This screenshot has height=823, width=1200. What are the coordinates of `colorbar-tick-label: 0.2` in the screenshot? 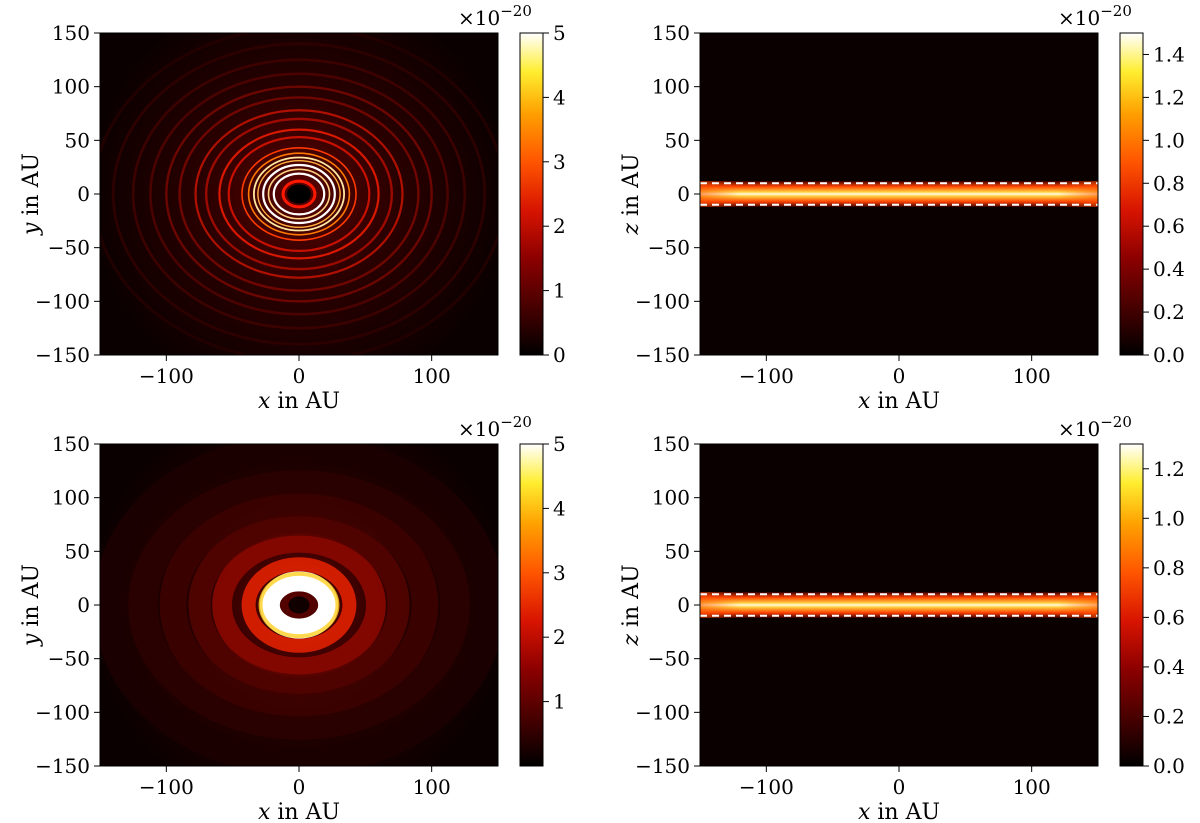 It's located at (1169, 716).